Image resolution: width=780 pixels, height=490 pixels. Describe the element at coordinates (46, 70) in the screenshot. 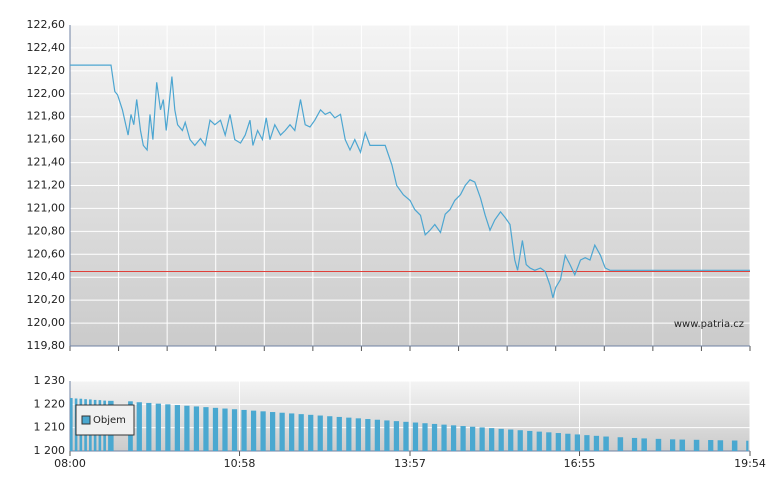

I see `y-tick-label: 122,20` at that location.